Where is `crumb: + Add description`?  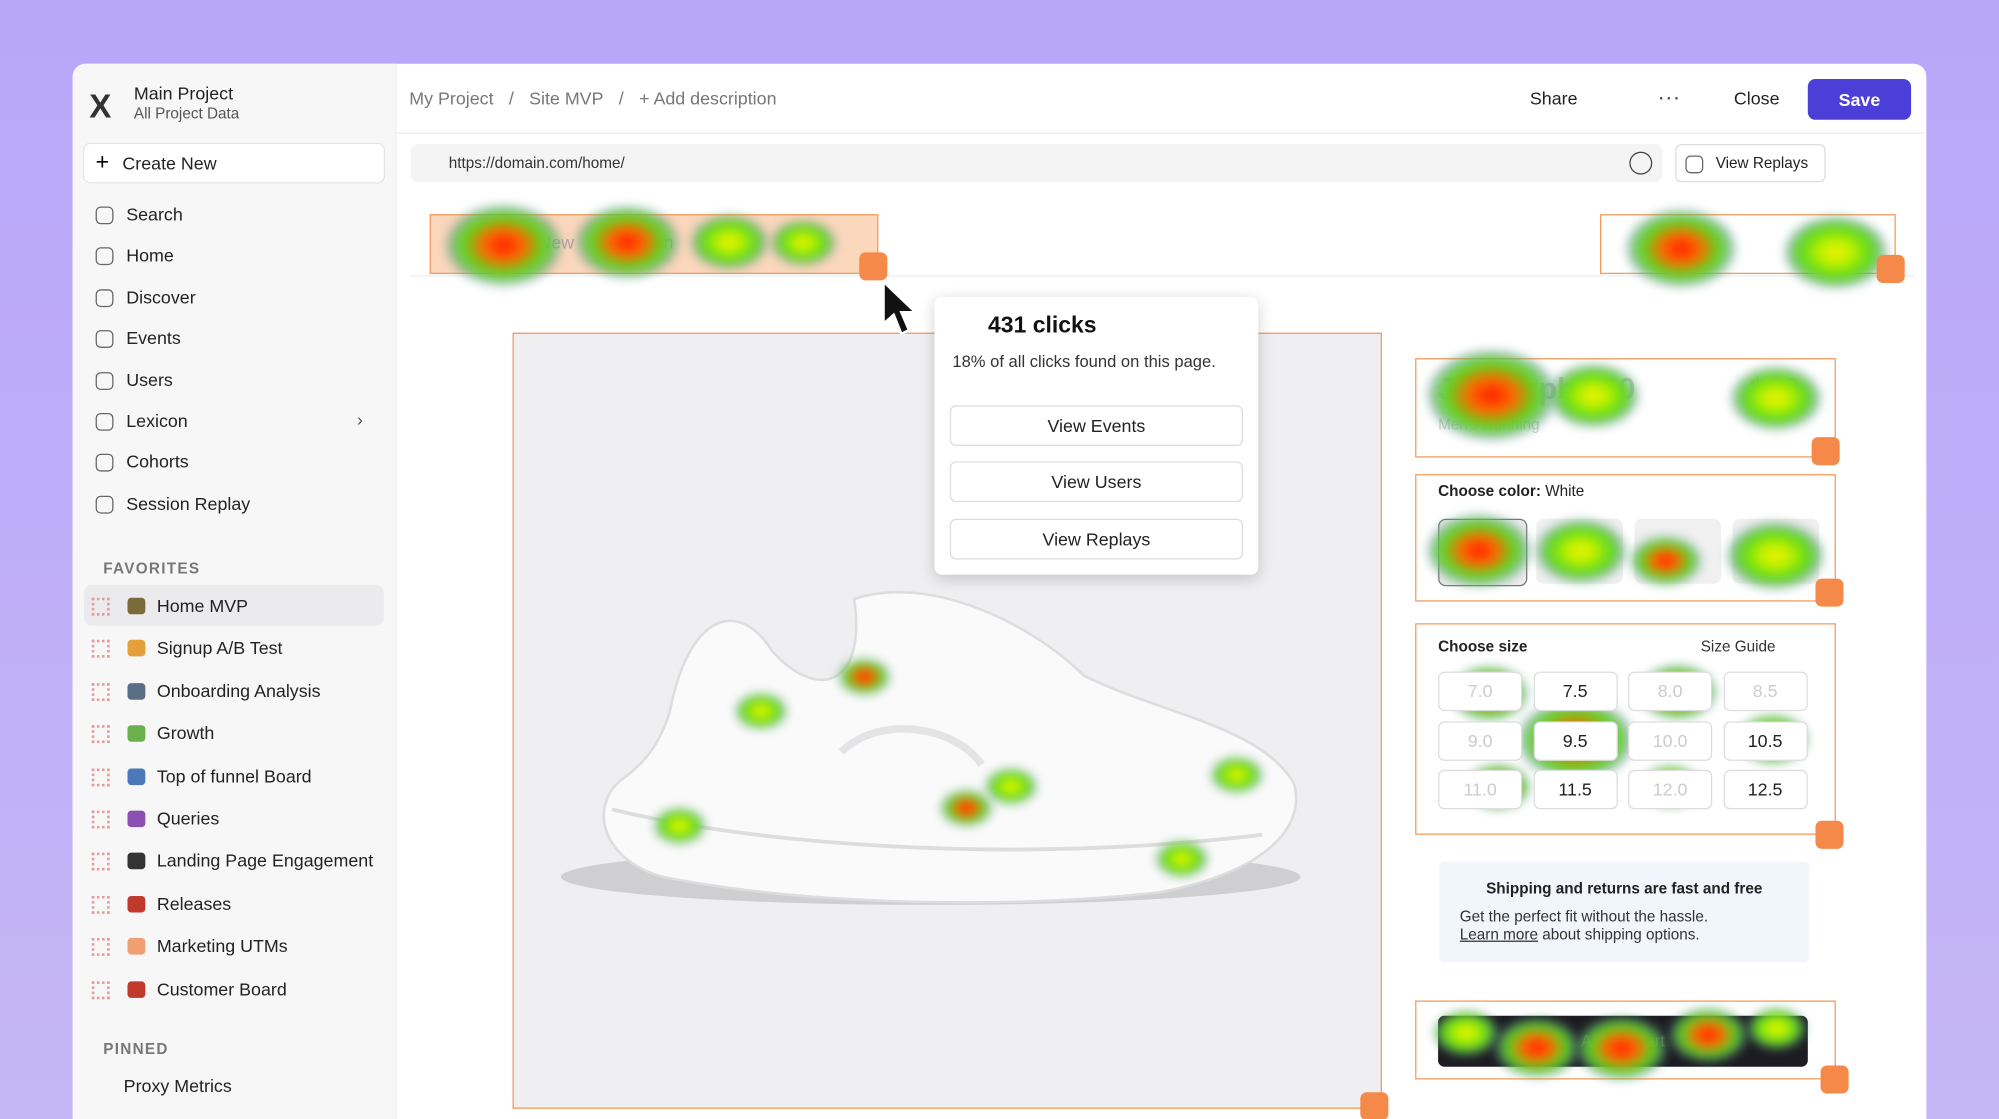 crumb: + Add description is located at coordinates (708, 98).